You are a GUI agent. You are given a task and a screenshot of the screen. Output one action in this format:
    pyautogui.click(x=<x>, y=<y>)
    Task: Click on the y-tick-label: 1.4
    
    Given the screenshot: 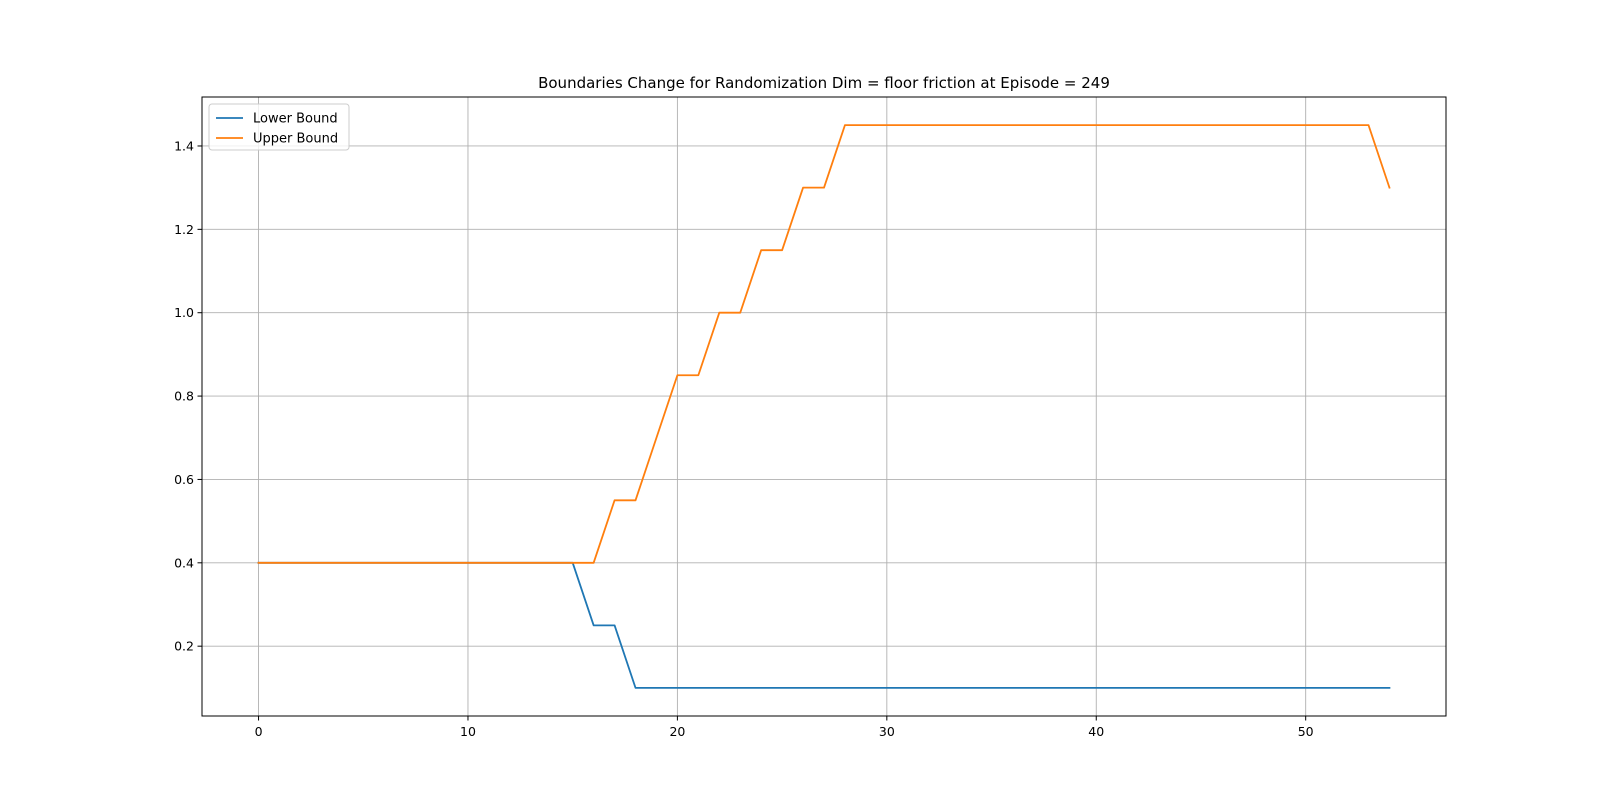 What is the action you would take?
    pyautogui.click(x=184, y=145)
    